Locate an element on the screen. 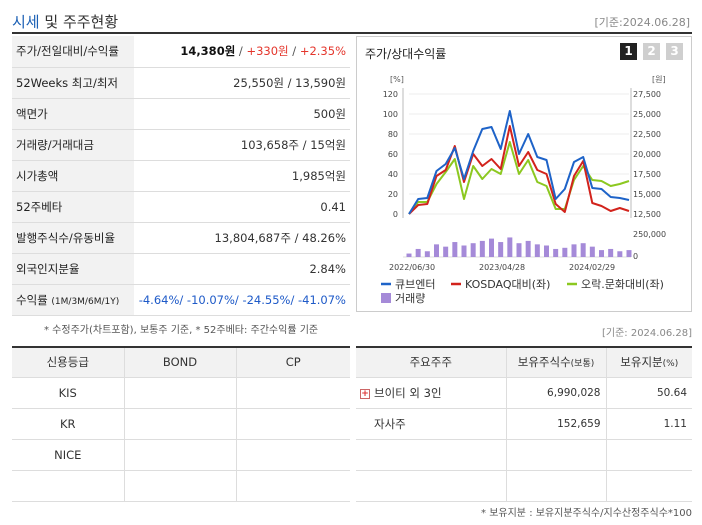 This screenshot has width=702, height=525. credit-rating-table: 신용등급 BOND CP KIS KR NICE is located at coordinates (181, 424).